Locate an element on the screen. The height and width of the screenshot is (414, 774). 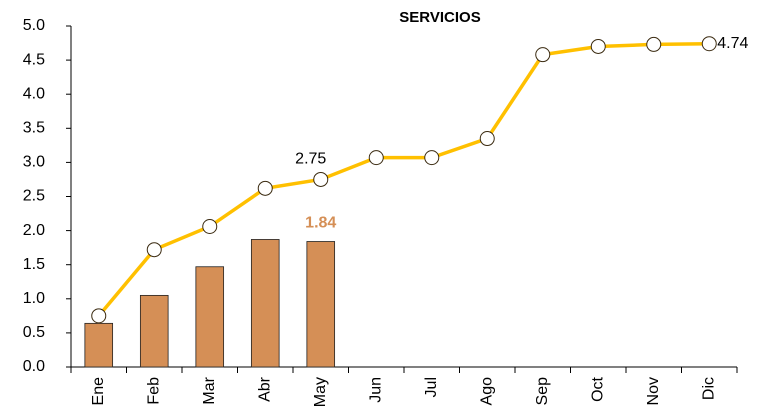
y-tick-label: 4.0 is located at coordinates (34, 93).